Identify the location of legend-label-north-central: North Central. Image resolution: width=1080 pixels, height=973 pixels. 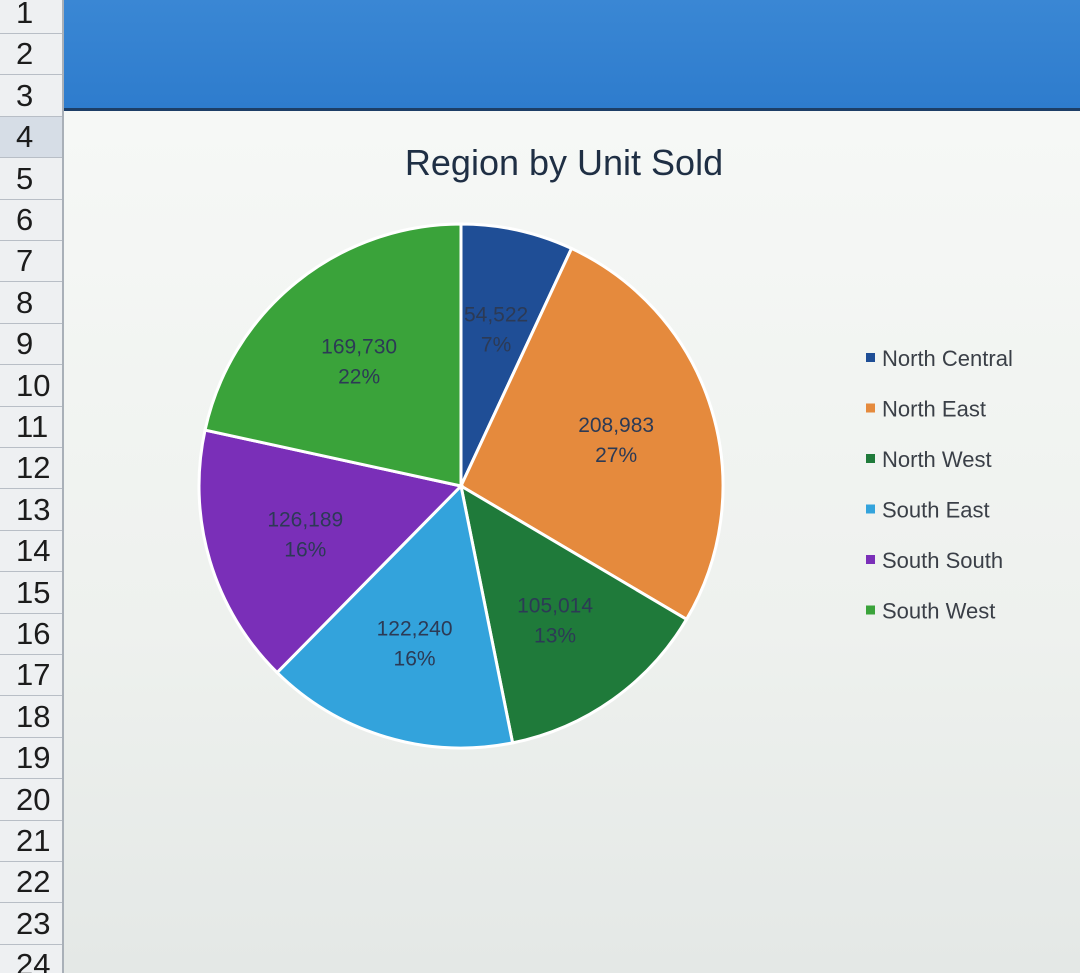
(947, 358).